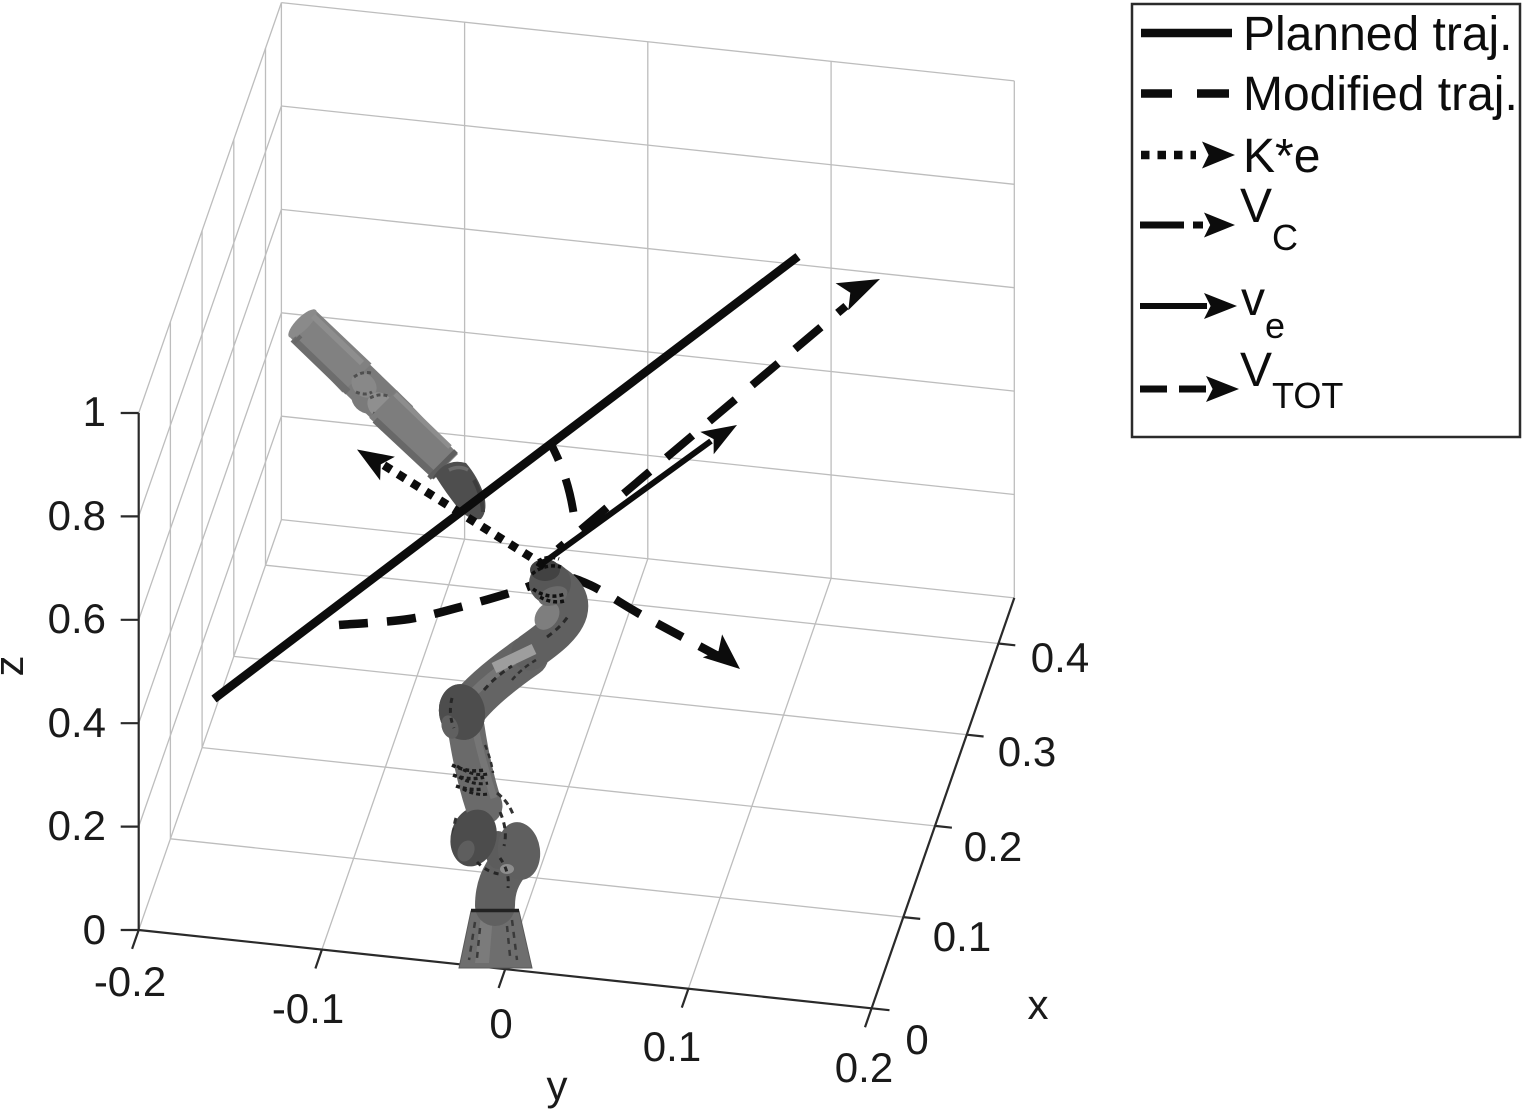 The image size is (1529, 1117). What do you see at coordinates (1378, 34) in the screenshot?
I see `svg-text: Planned traj.` at bounding box center [1378, 34].